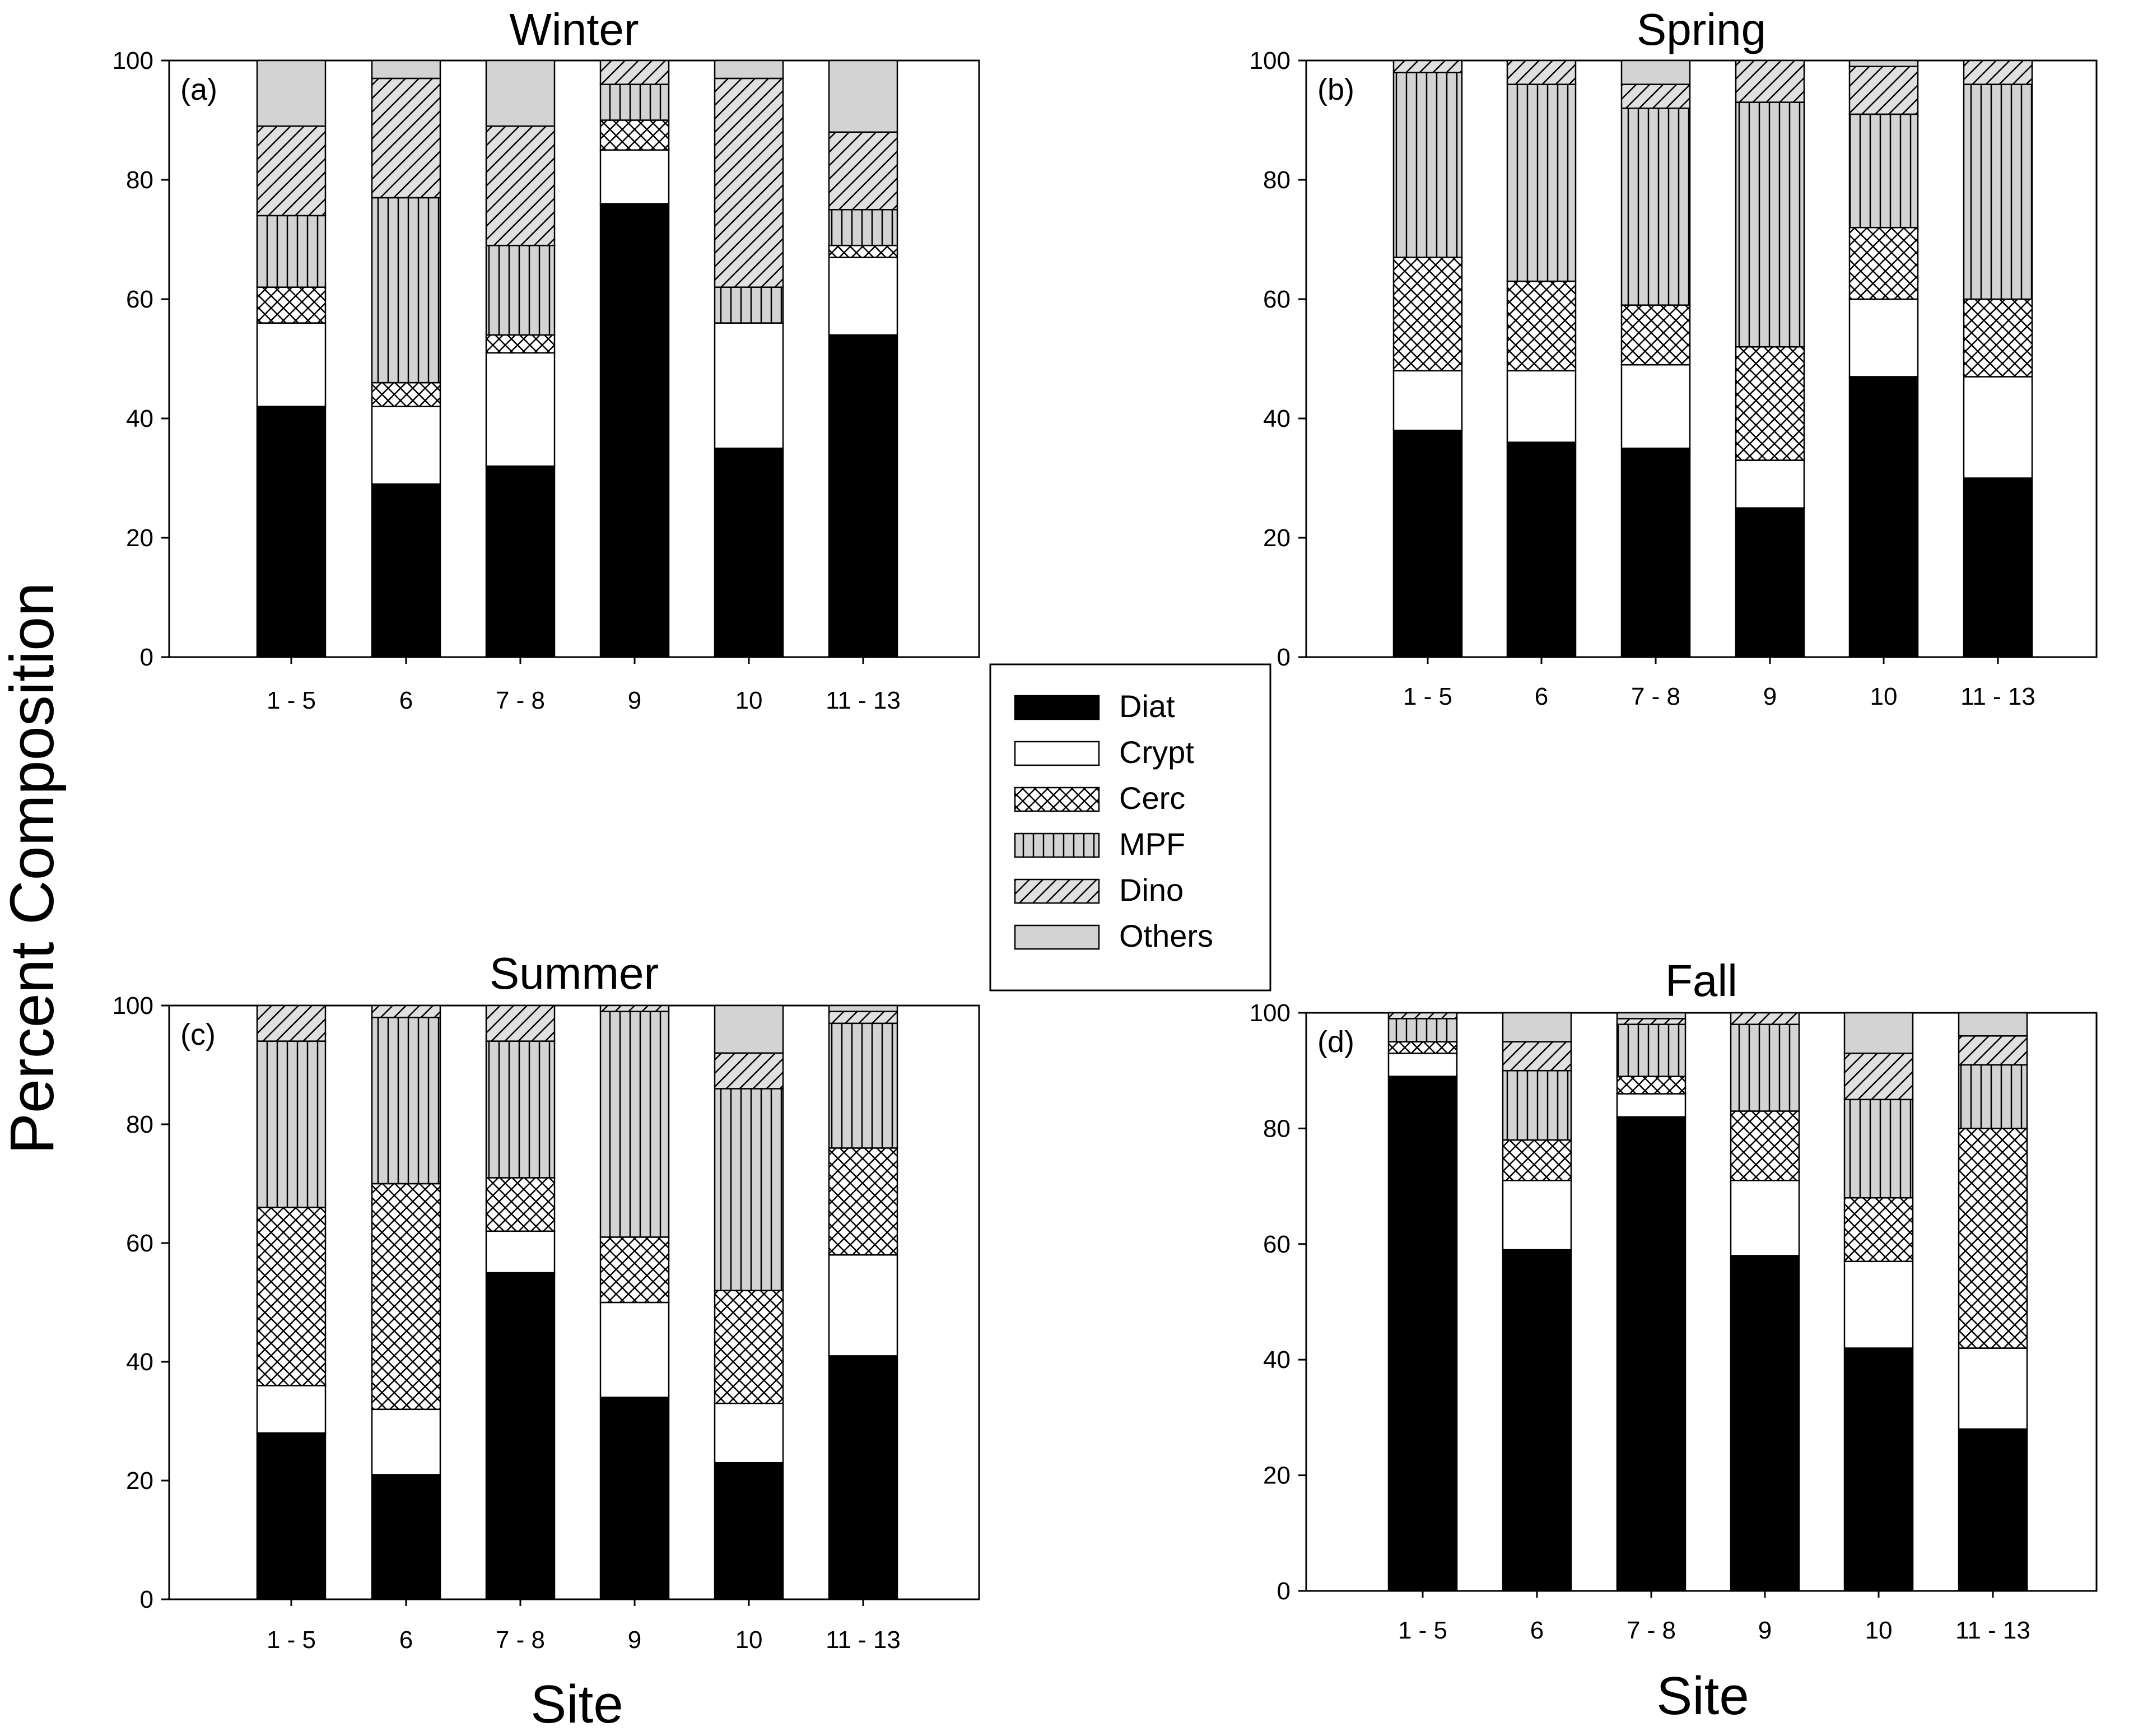 The width and height of the screenshot is (2129, 1736). Describe the element at coordinates (1130, 827) in the screenshot. I see `legend: Diat Crypt Cerc MPF Dino Others` at that location.